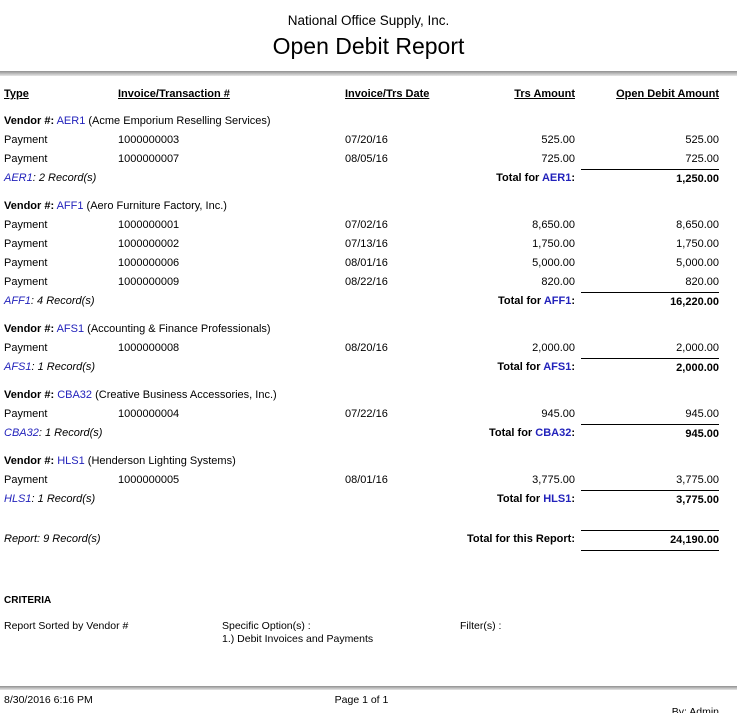 The height and width of the screenshot is (713, 737). I want to click on vendor-name: (Accounting & Finance Professionals), so click(179, 329).